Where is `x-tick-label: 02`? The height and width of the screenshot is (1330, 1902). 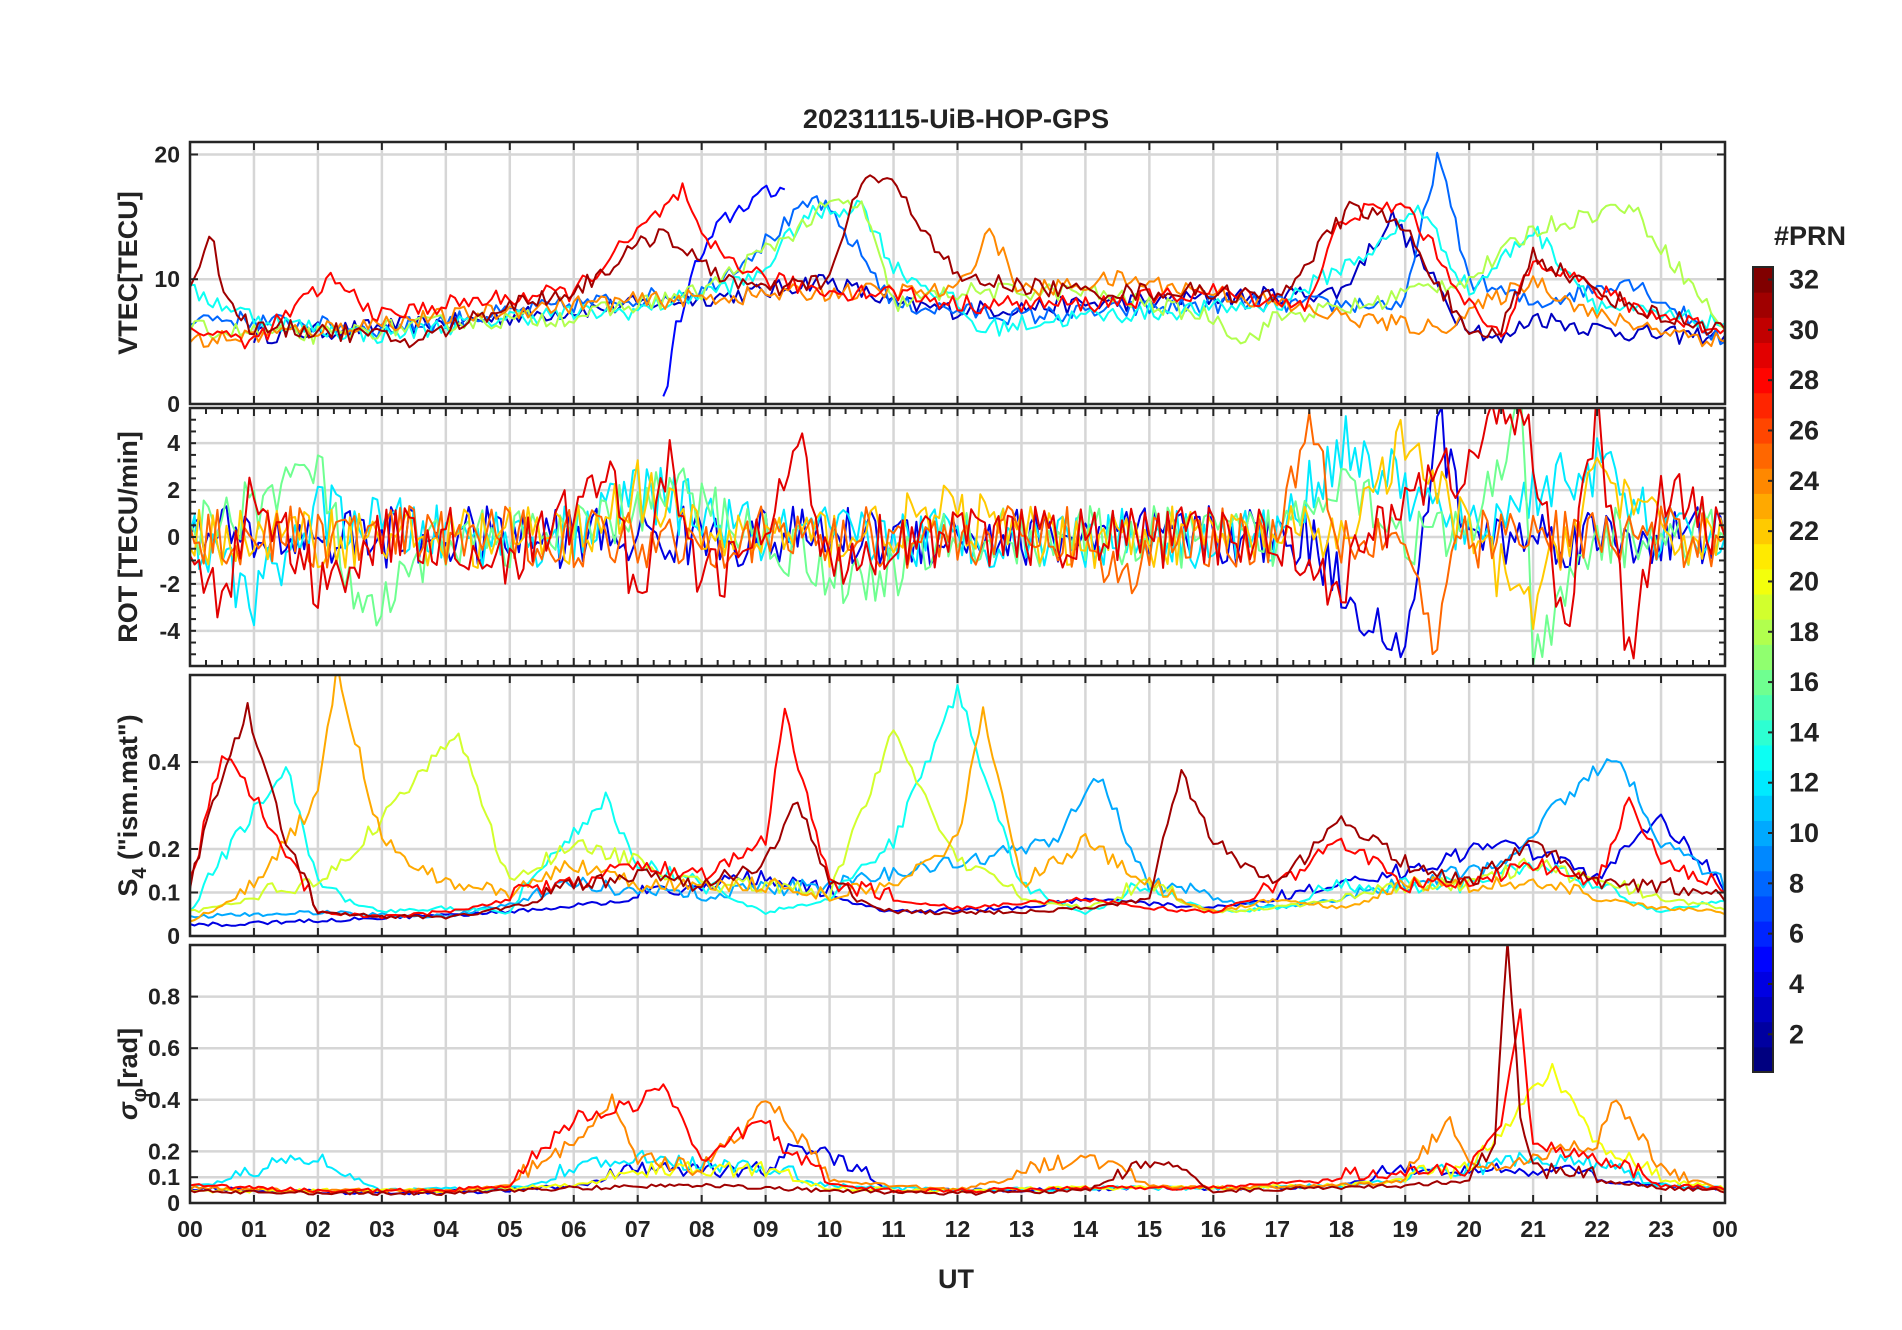 x-tick-label: 02 is located at coordinates (318, 1229).